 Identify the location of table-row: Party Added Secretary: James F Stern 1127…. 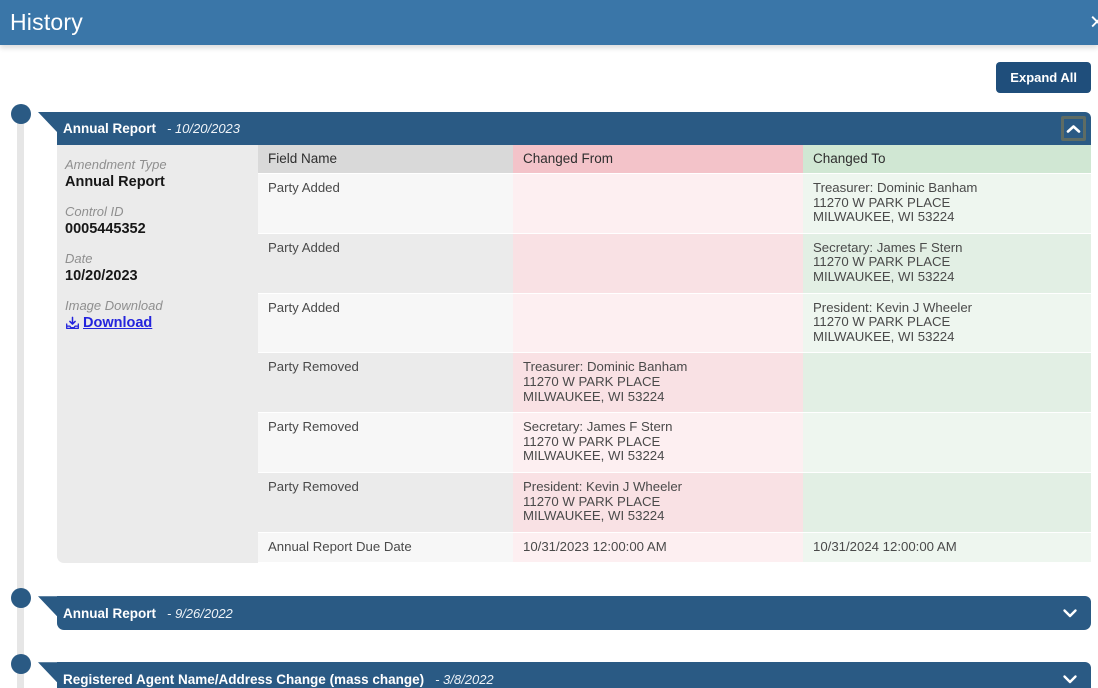
(674, 263).